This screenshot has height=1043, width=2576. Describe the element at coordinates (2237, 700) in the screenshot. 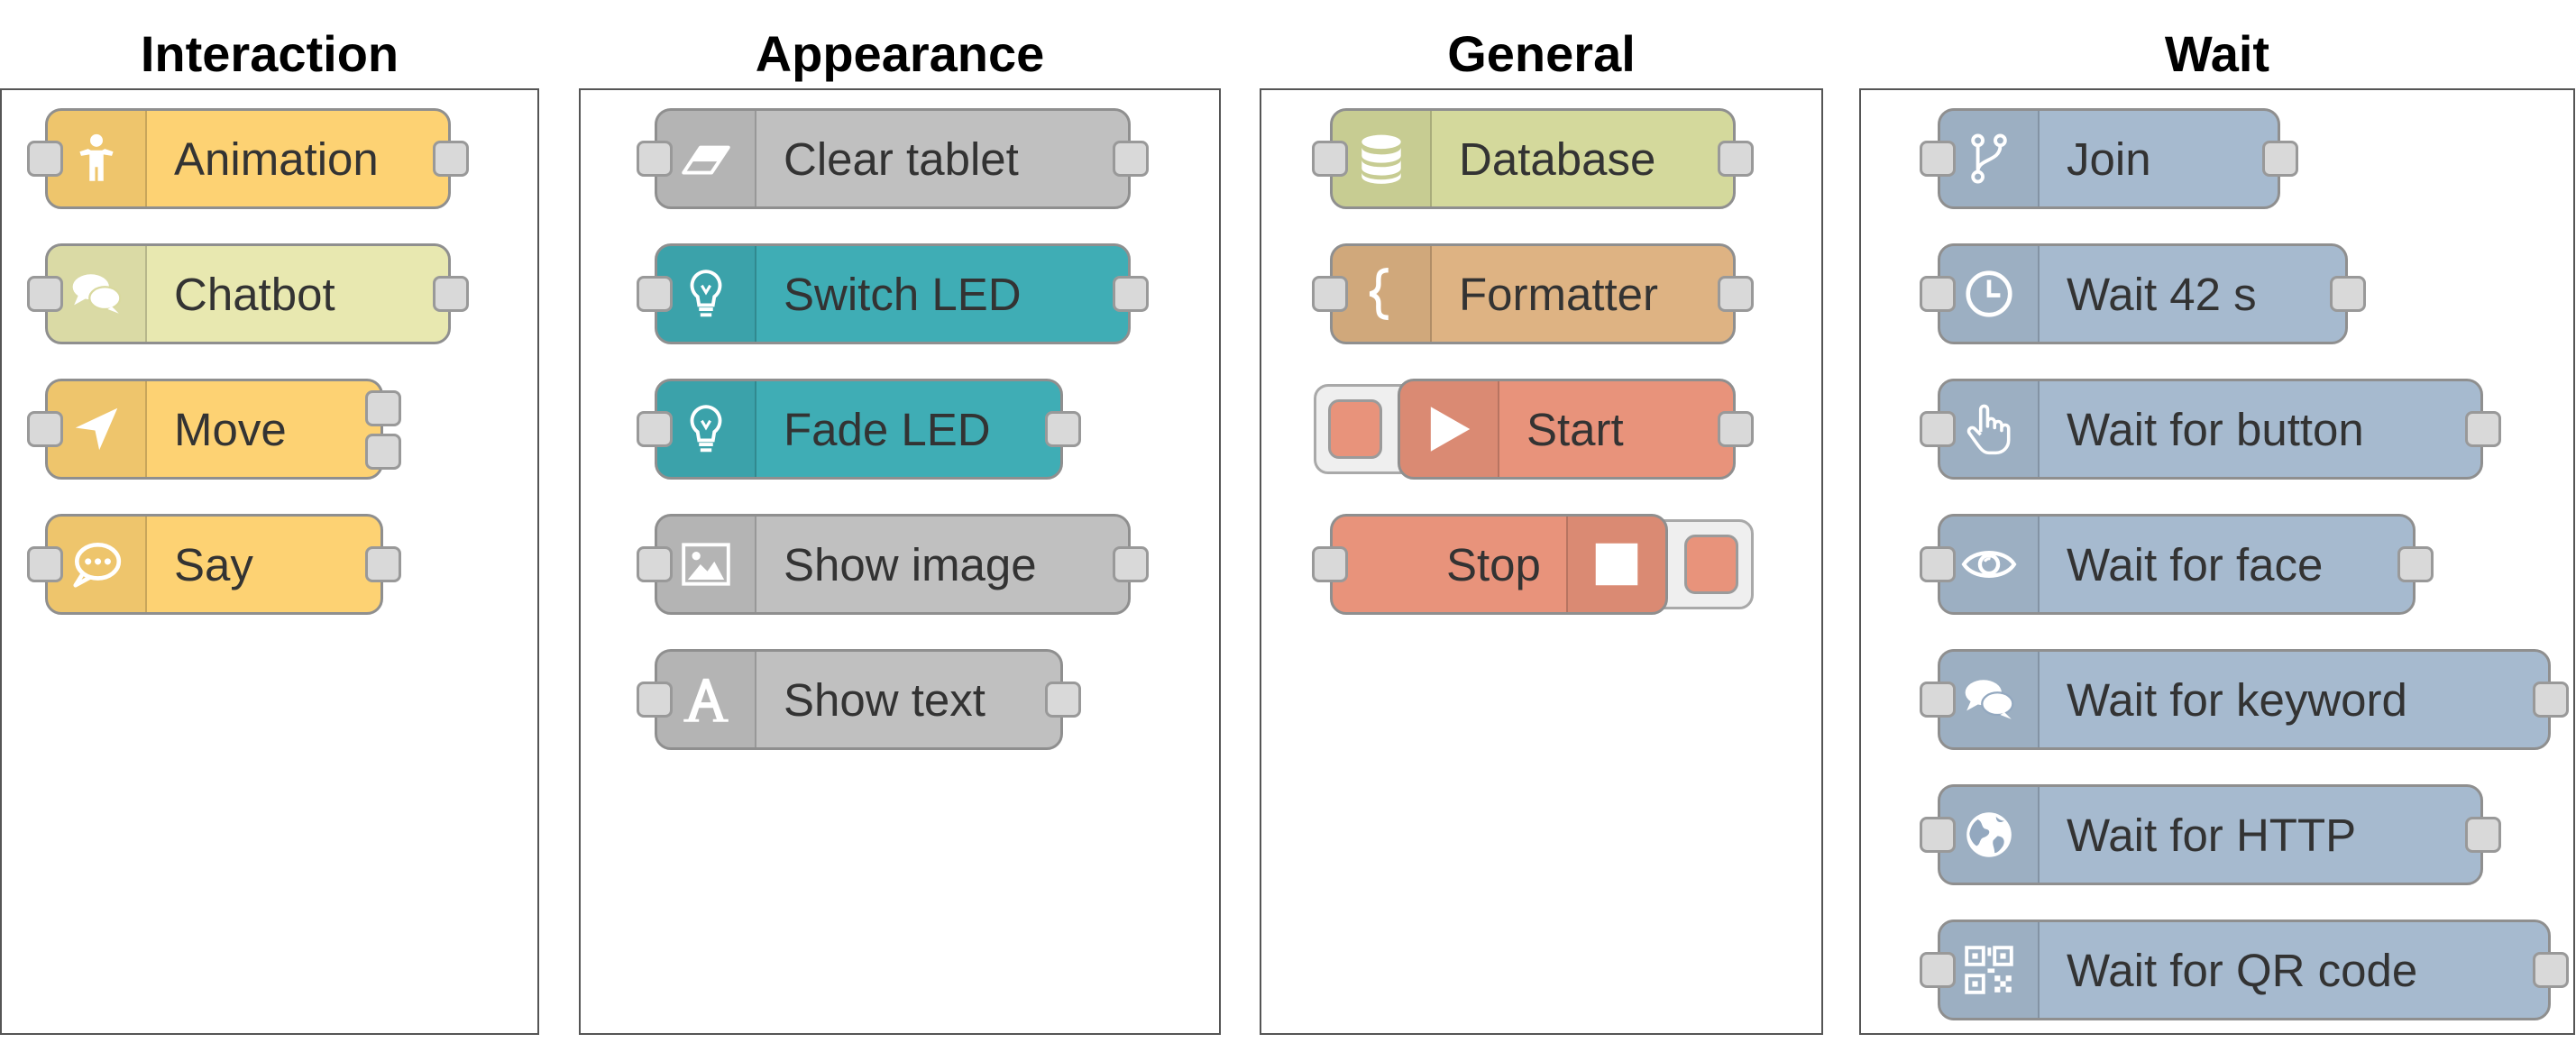

I see `node-label: Wait for keyword` at that location.